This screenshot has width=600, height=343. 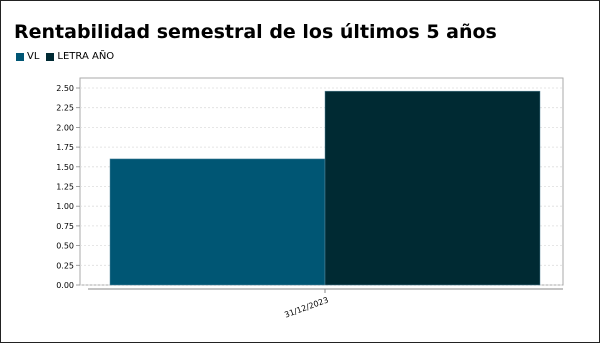 What do you see at coordinates (33, 56) in the screenshot?
I see `legend-label-vl: VL` at bounding box center [33, 56].